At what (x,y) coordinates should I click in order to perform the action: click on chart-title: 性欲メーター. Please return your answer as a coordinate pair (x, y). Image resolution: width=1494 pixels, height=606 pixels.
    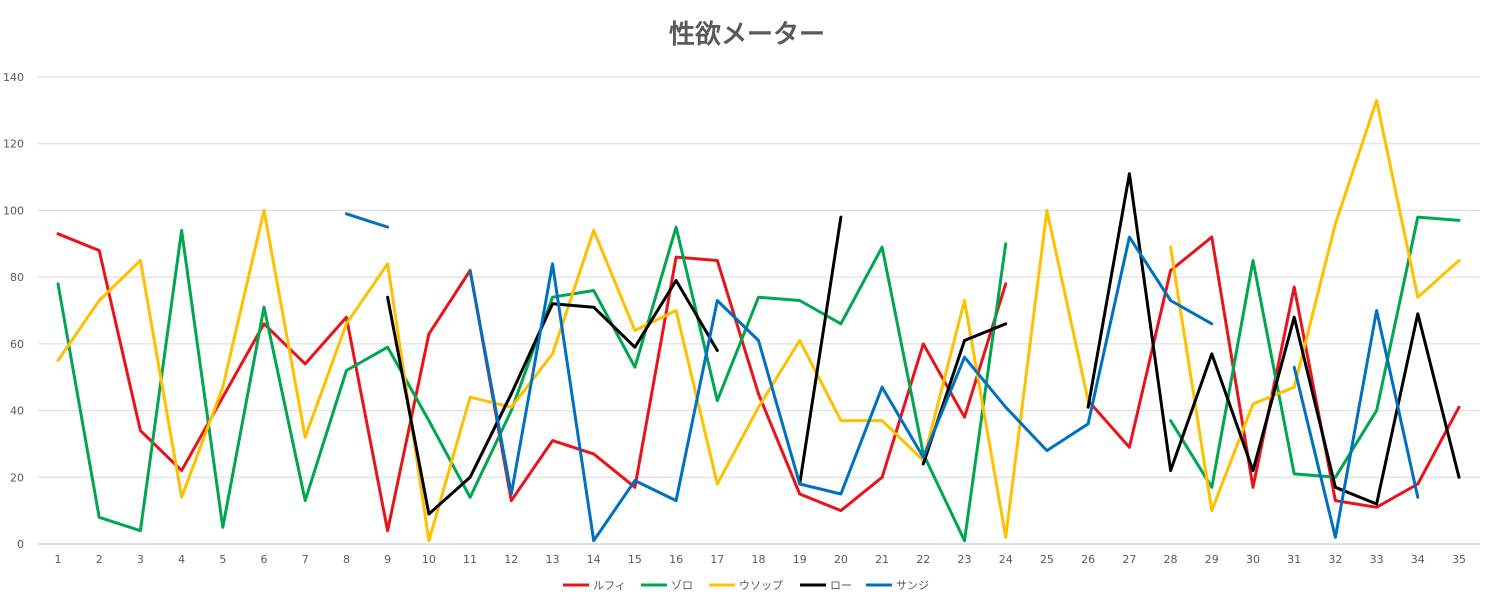
    Looking at the image, I should click on (746, 35).